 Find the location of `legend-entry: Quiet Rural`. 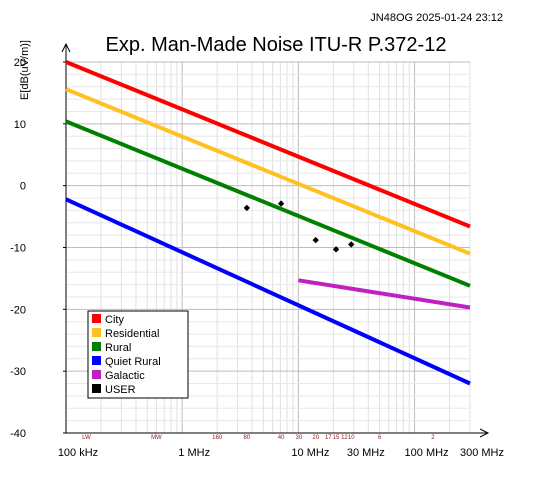

legend-entry: Quiet Rural is located at coordinates (133, 362).